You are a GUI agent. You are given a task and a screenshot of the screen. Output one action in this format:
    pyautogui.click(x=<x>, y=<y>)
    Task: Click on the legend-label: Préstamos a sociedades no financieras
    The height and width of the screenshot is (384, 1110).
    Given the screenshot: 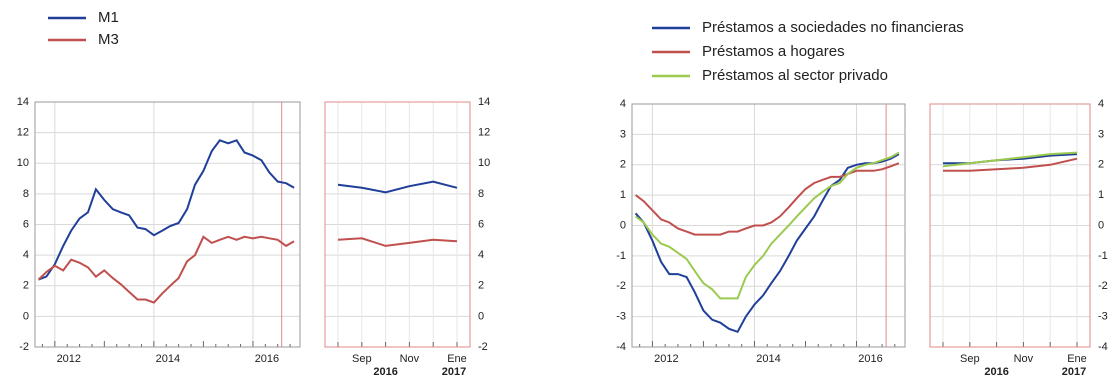 What is the action you would take?
    pyautogui.click(x=833, y=27)
    